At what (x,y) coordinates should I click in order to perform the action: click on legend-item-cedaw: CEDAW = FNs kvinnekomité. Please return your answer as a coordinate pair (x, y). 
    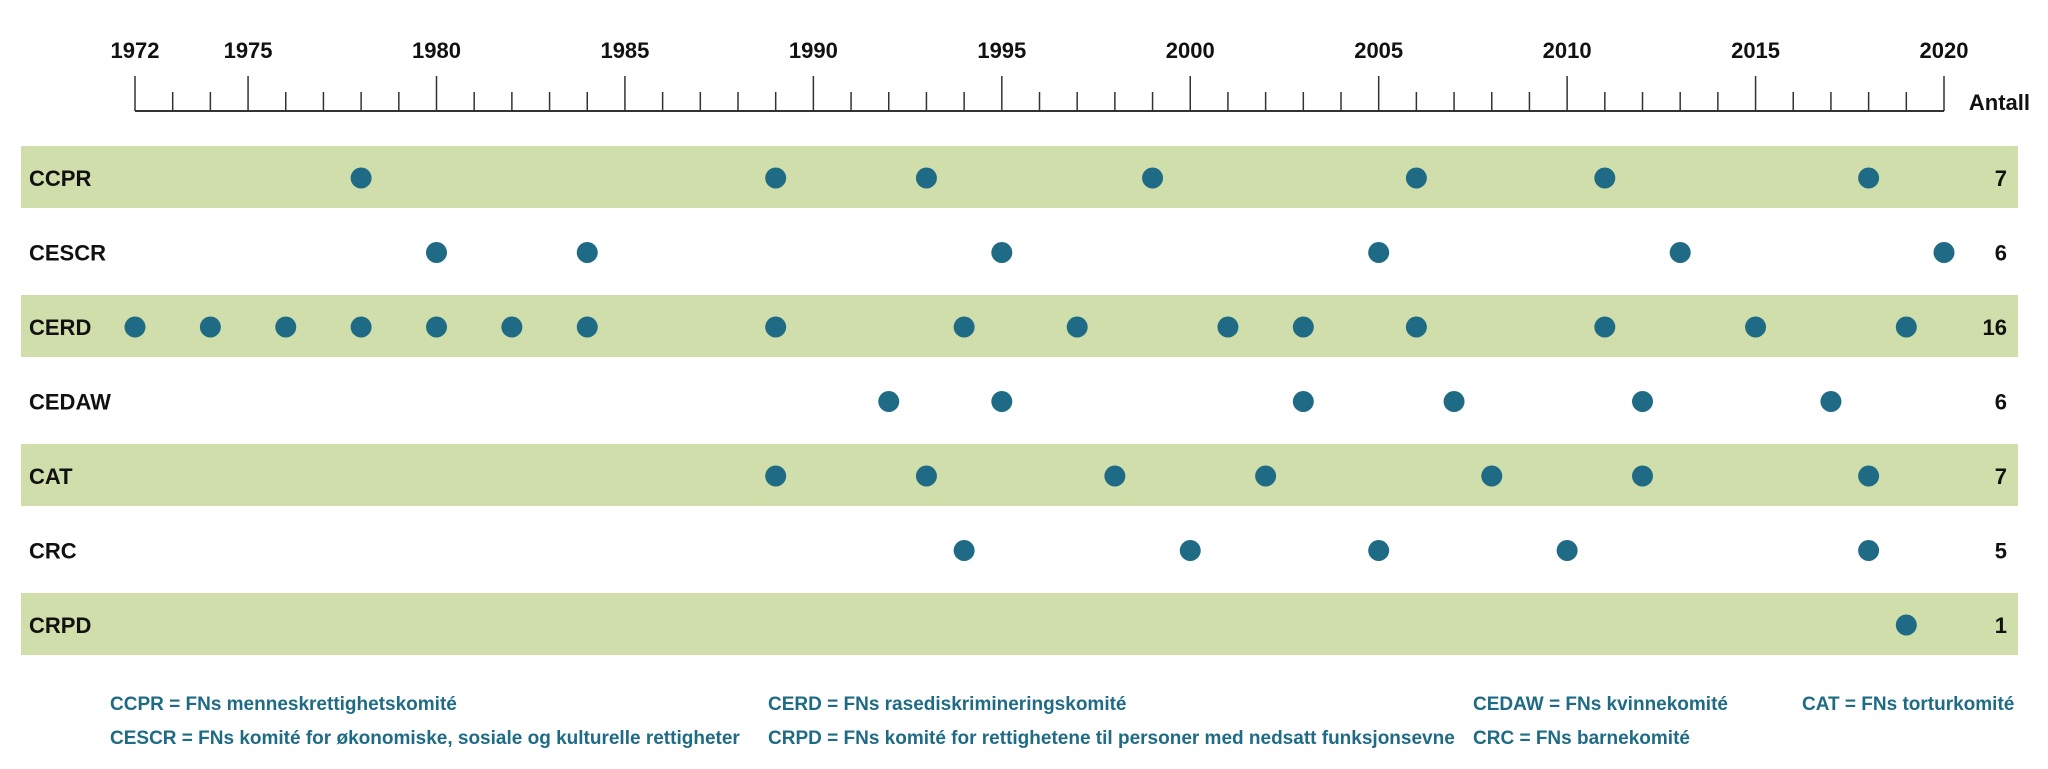
    Looking at the image, I should click on (1600, 704).